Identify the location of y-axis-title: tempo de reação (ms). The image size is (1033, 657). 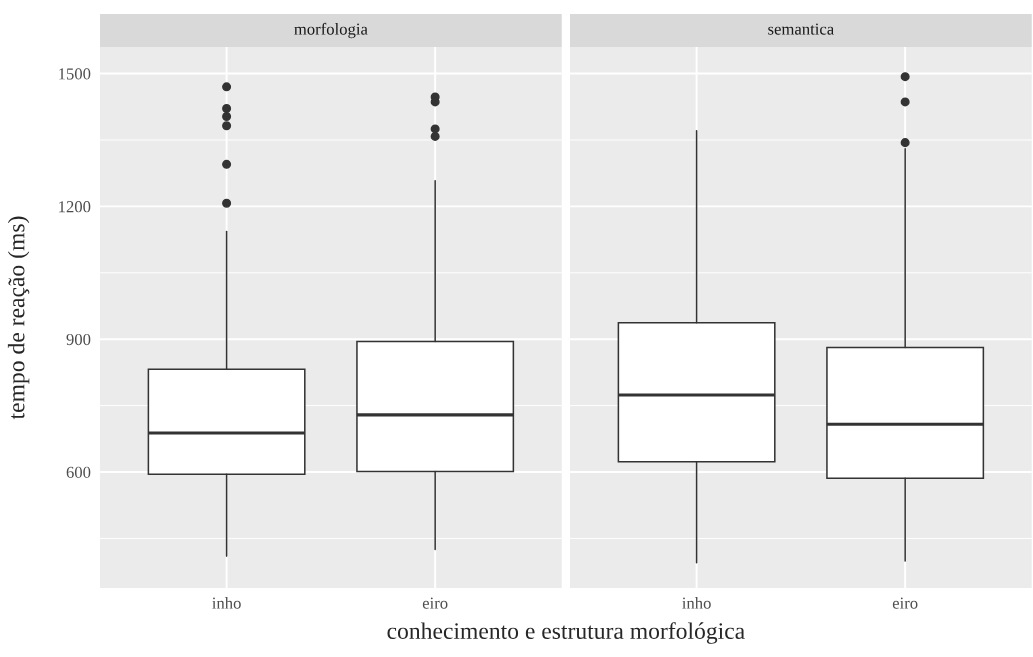
(18, 318).